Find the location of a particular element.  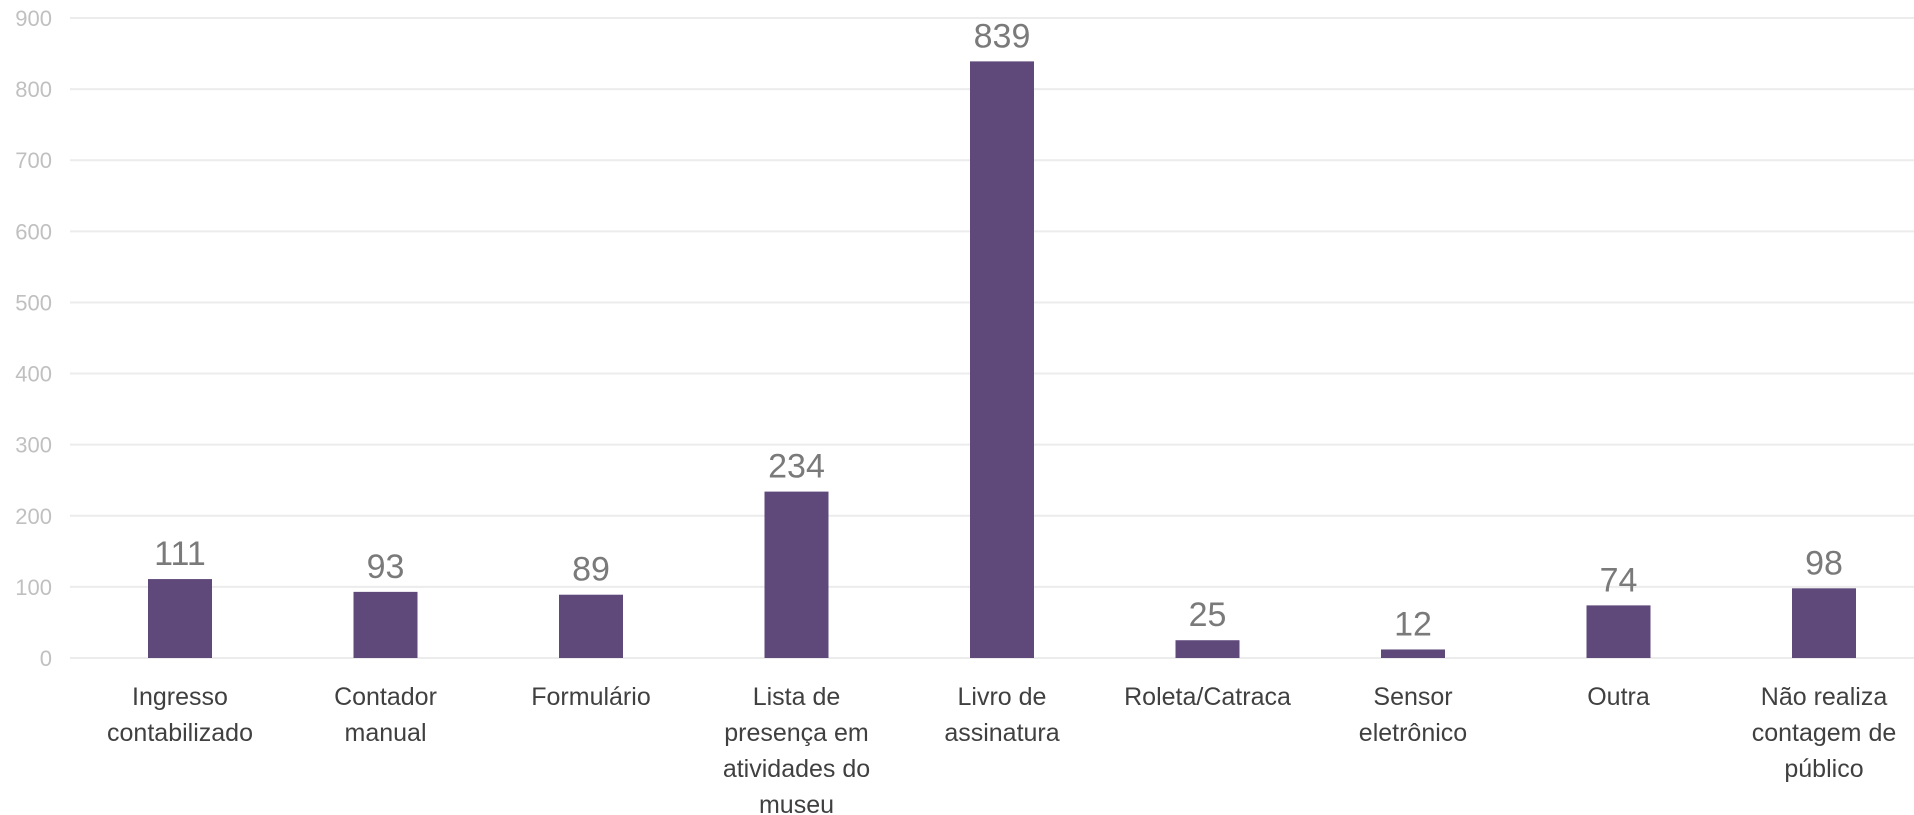

y-tick-label: 800 is located at coordinates (33, 89).